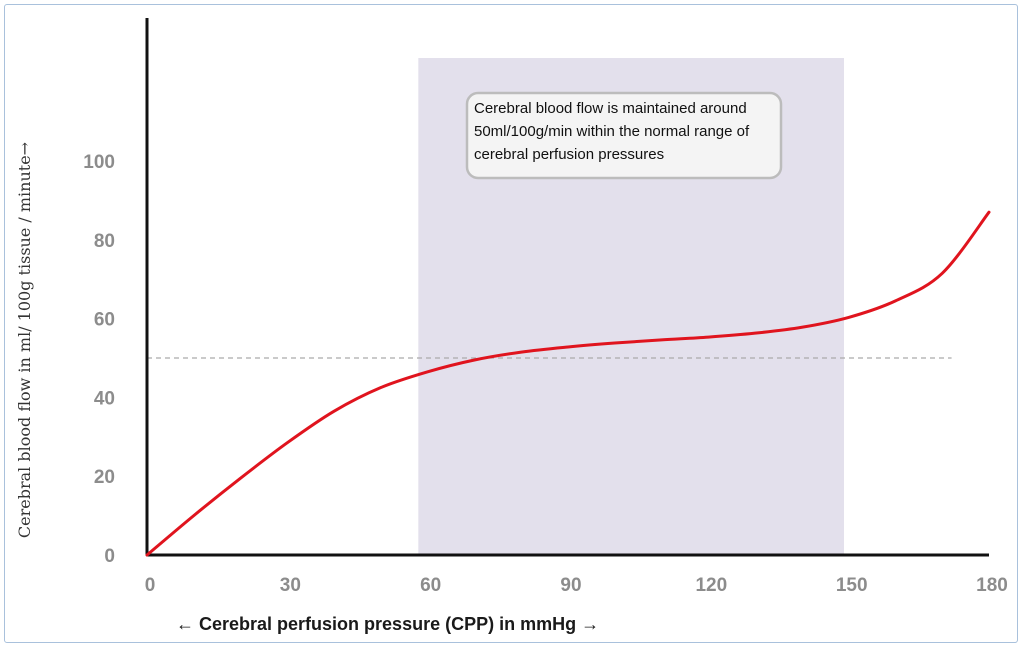 The height and width of the screenshot is (649, 1024). Describe the element at coordinates (570, 585) in the screenshot. I see `x-tick-label: 90` at that location.